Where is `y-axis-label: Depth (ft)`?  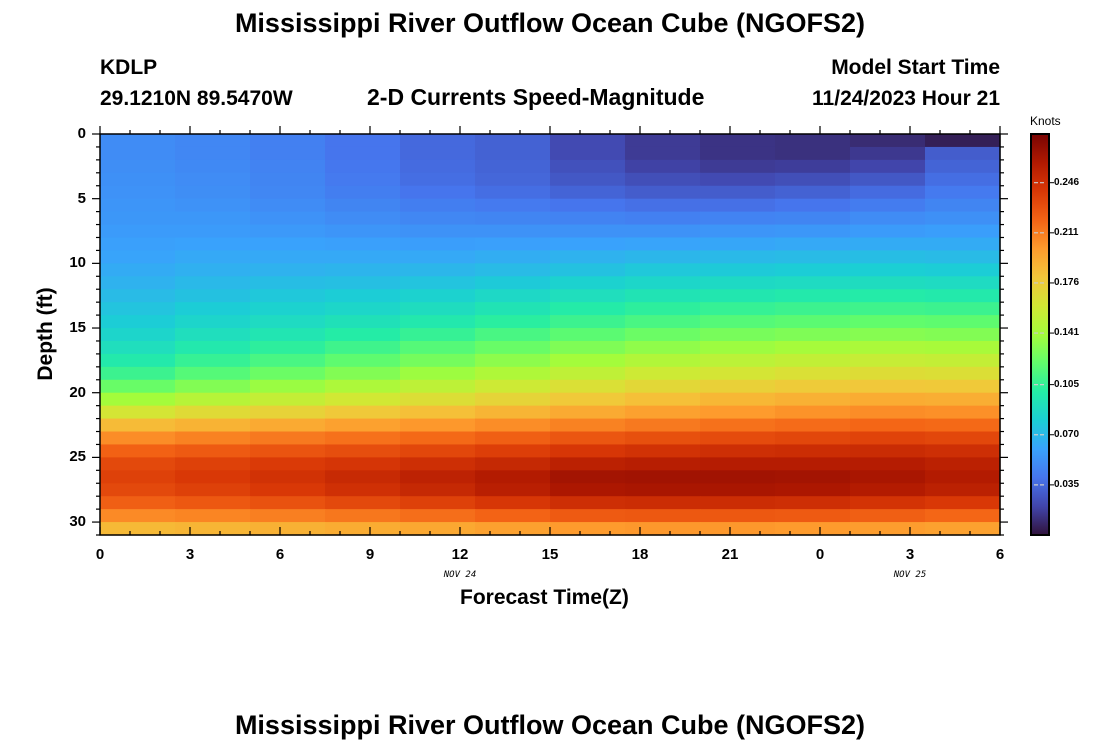
y-axis-label: Depth (ft) is located at coordinates (45, 334).